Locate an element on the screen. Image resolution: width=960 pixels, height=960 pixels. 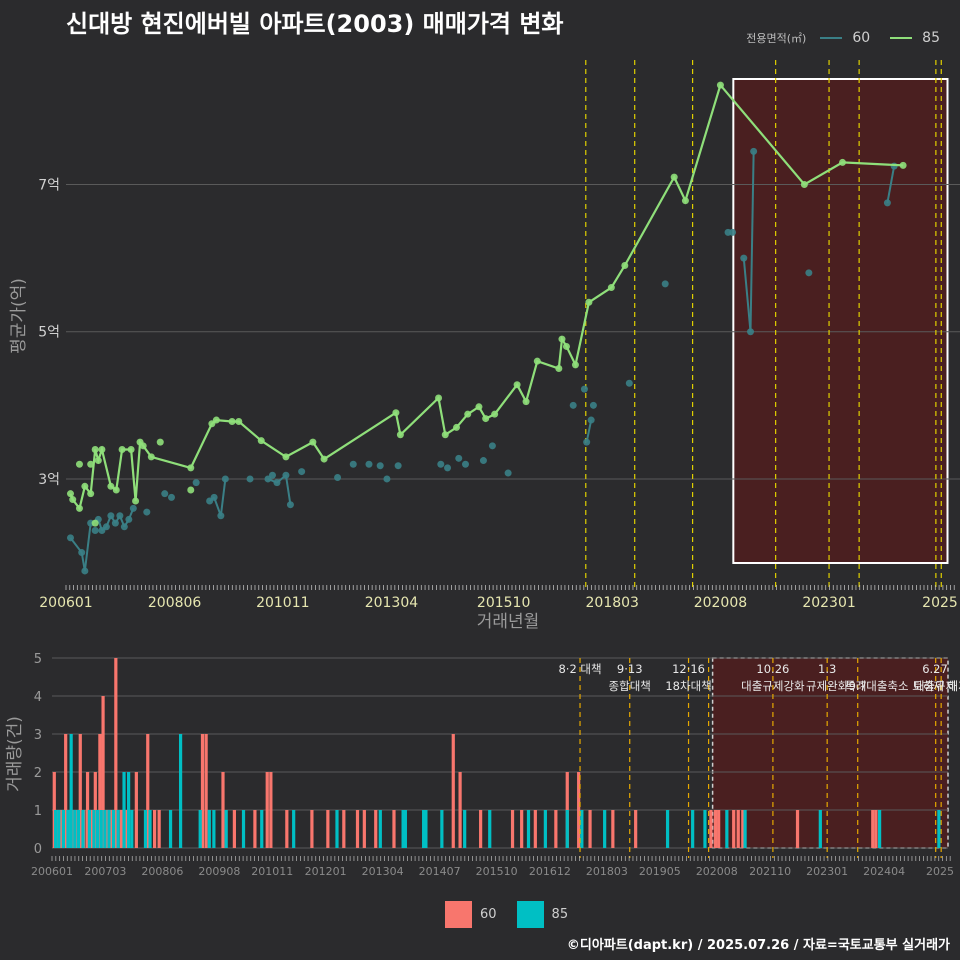
annotation-label: 규제완화 is located at coordinates (827, 686).